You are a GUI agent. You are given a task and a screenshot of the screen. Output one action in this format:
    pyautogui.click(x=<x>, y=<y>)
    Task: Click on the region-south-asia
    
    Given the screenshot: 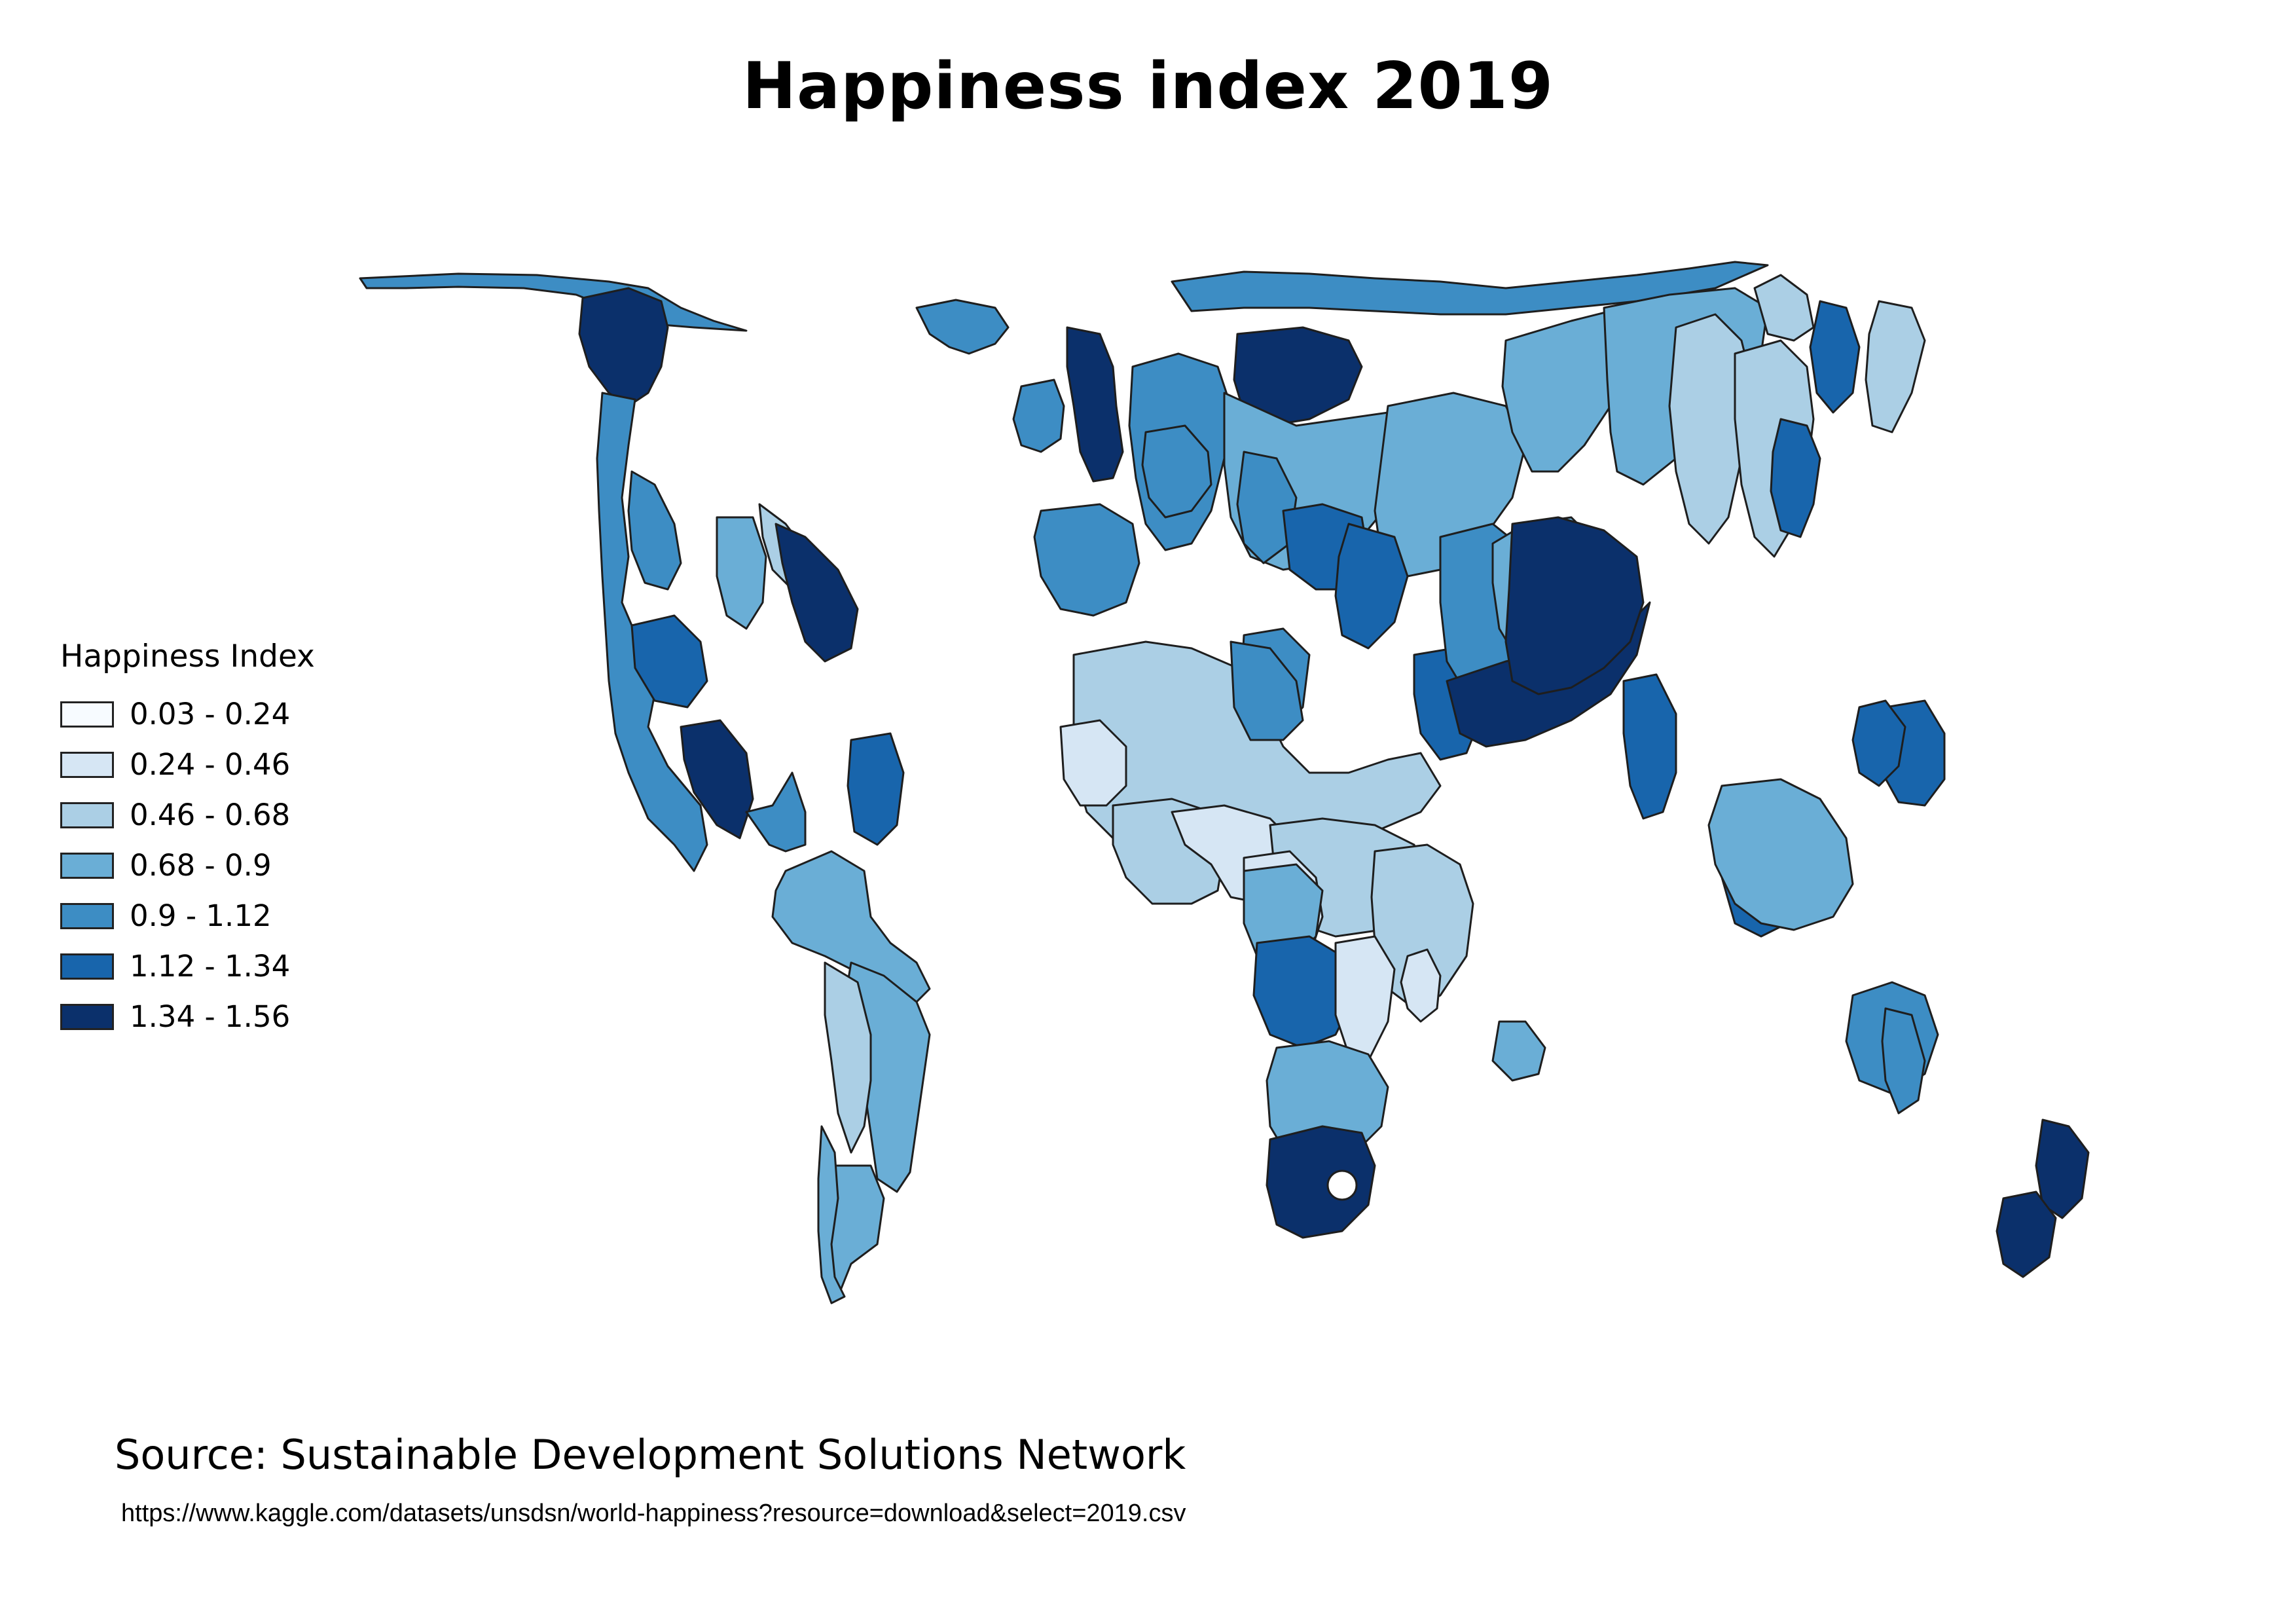 What is the action you would take?
    pyautogui.click(x=1649, y=746)
    